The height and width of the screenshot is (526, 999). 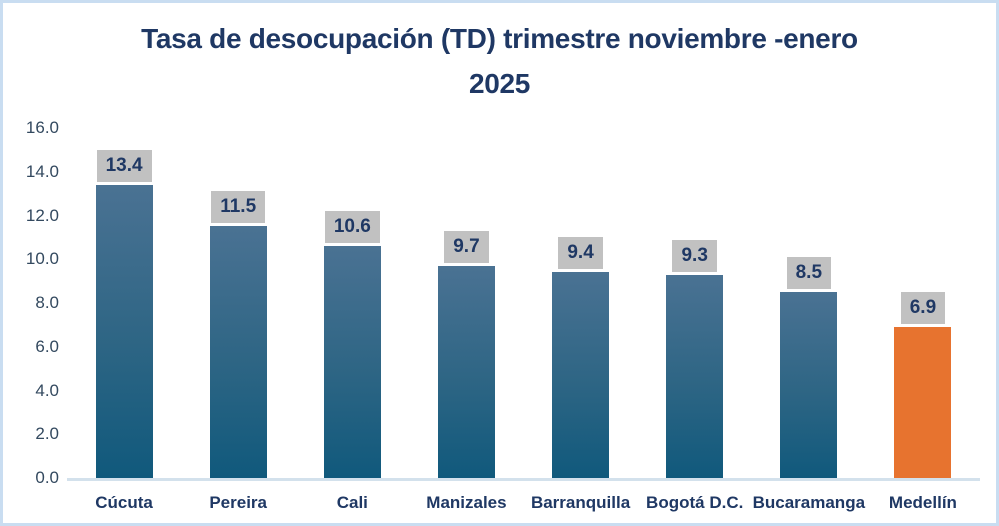 I want to click on bar-column: 8.5, so click(x=809, y=367).